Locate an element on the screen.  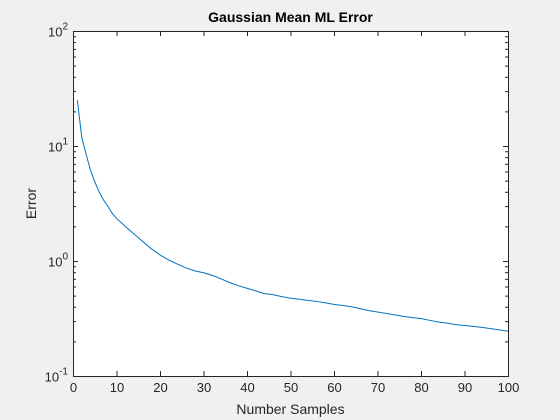
x-tick-label: 100 is located at coordinates (509, 387).